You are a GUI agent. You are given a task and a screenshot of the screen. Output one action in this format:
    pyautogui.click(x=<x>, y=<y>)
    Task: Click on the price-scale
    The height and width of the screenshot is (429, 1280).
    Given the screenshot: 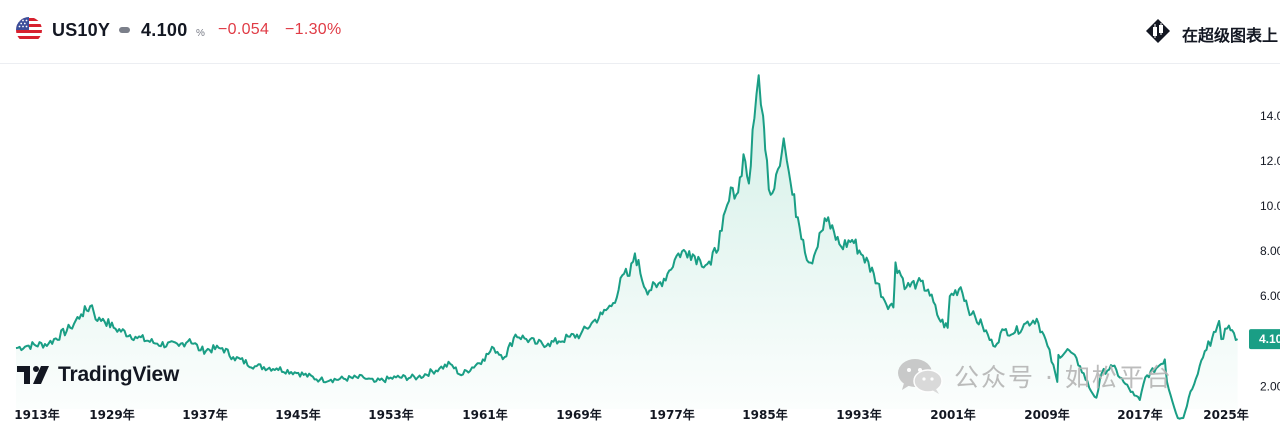 What is the action you would take?
    pyautogui.click(x=1261, y=246)
    